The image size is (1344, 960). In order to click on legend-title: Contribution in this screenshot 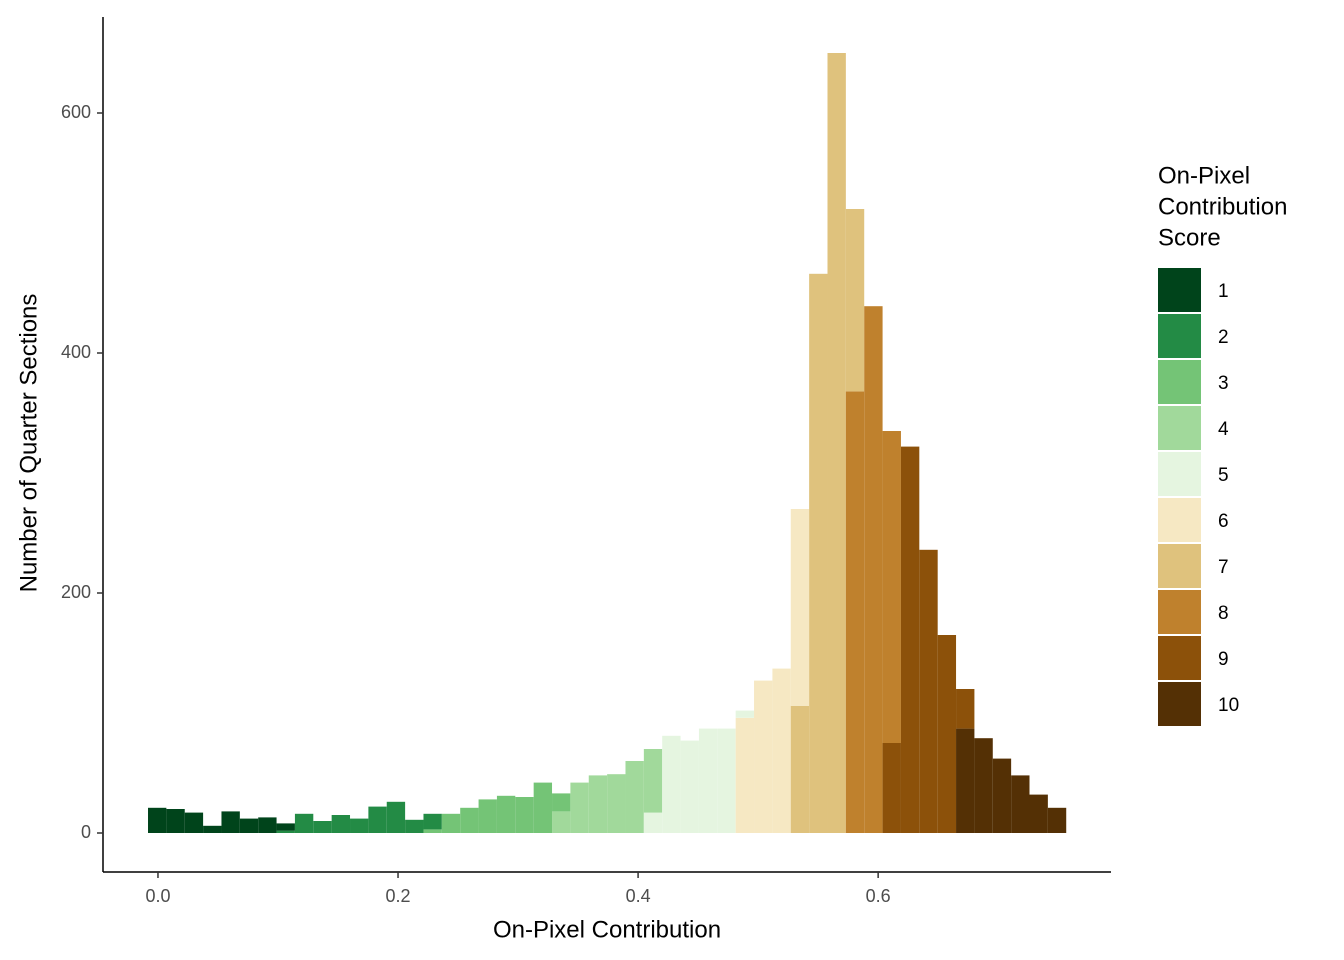, I will do `click(1222, 206)`.